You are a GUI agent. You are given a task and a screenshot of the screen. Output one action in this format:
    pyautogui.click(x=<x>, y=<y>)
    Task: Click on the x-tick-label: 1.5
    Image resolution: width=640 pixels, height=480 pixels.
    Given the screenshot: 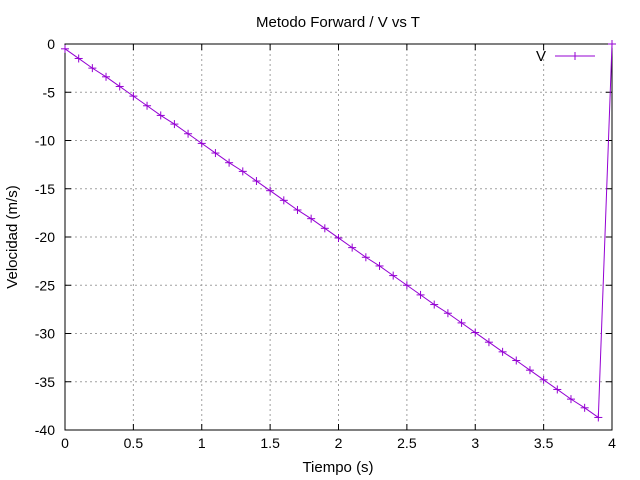 What is the action you would take?
    pyautogui.click(x=270, y=443)
    